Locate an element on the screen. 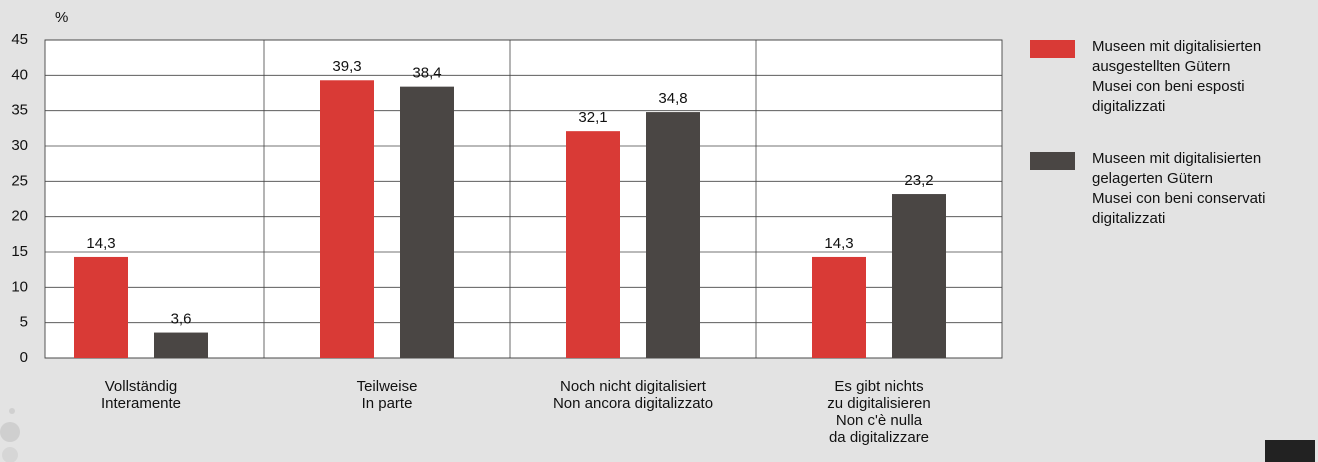 Image resolution: width=1318 pixels, height=462 pixels. legend-label: Musei con beni conservati is located at coordinates (1178, 198).